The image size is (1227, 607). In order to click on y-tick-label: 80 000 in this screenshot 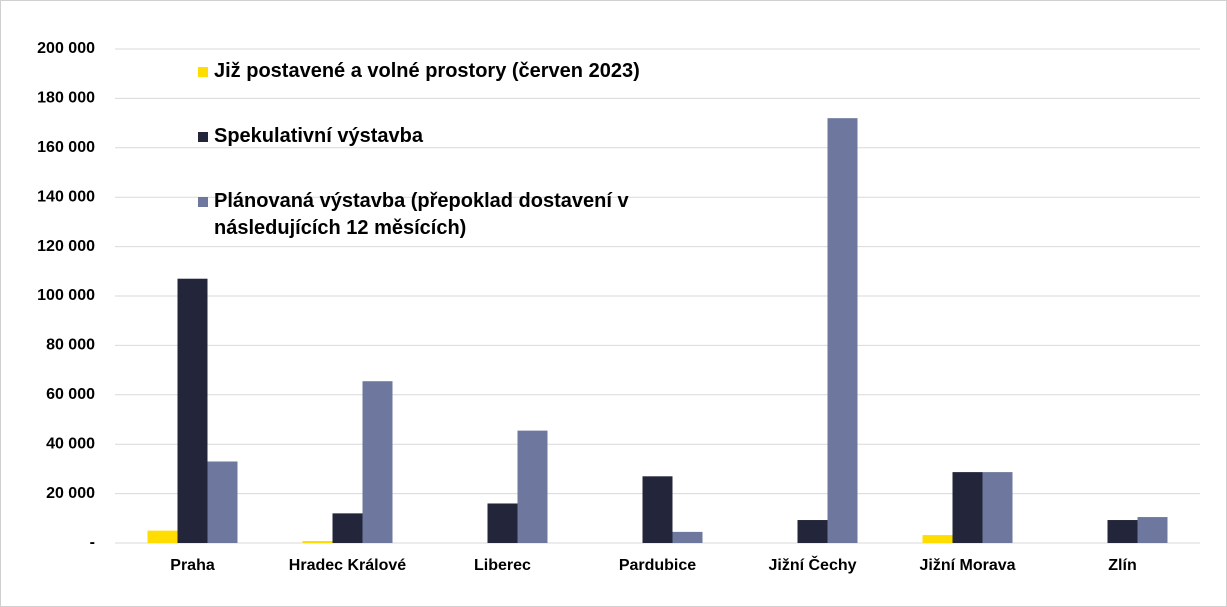, I will do `click(70, 345)`.